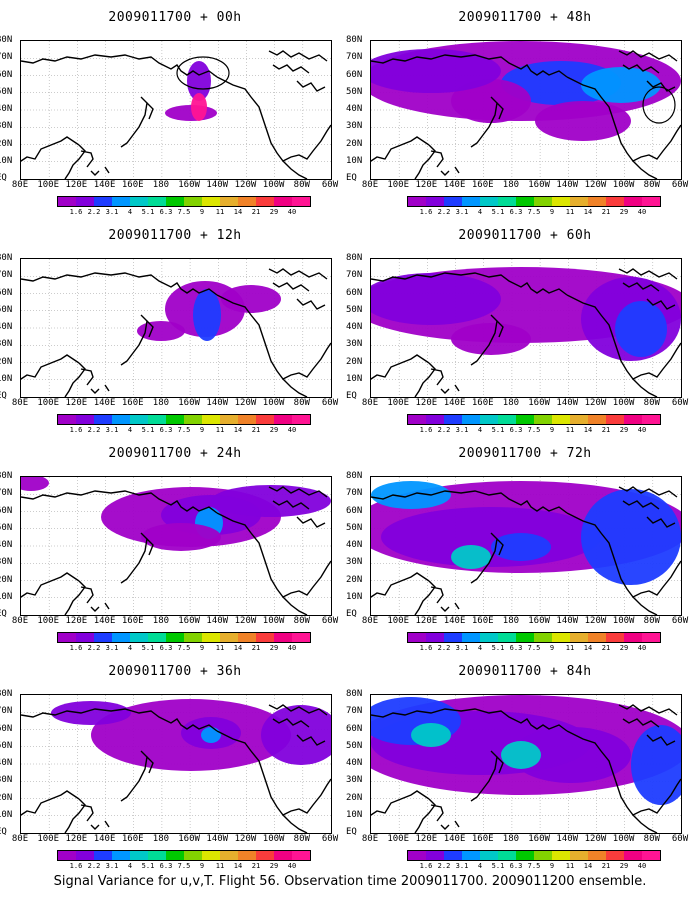 This screenshot has width=700, height=900. What do you see at coordinates (480, 648) in the screenshot?
I see `colorbar-tick-label: 4` at bounding box center [480, 648].